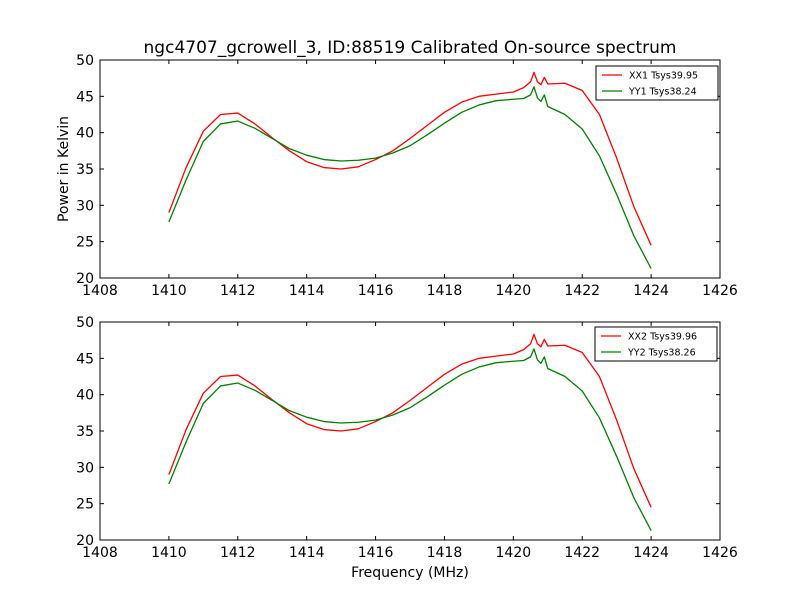 This screenshot has width=800, height=600. I want to click on legend-entry-label: XX2 Tsys39.96, so click(662, 337).